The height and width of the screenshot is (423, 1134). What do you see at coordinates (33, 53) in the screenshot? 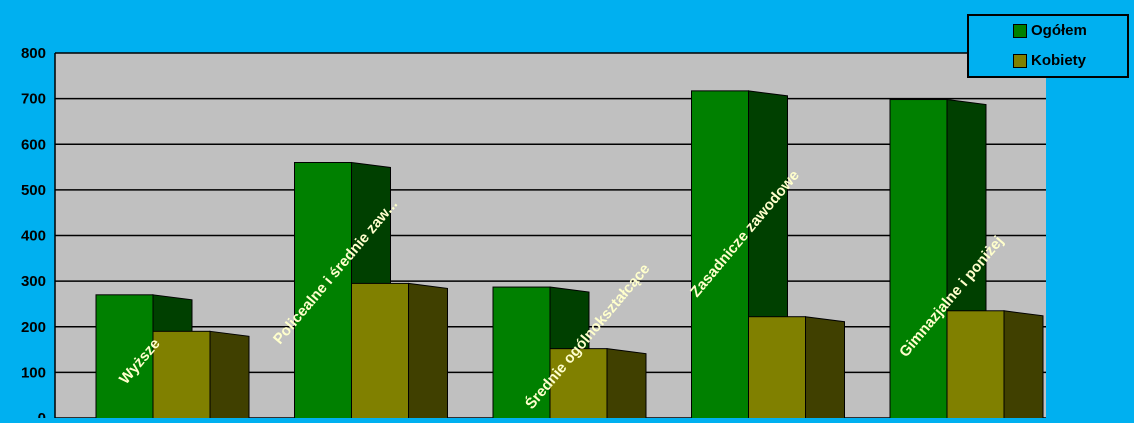
I see `y-tick-label: 800` at bounding box center [33, 53].